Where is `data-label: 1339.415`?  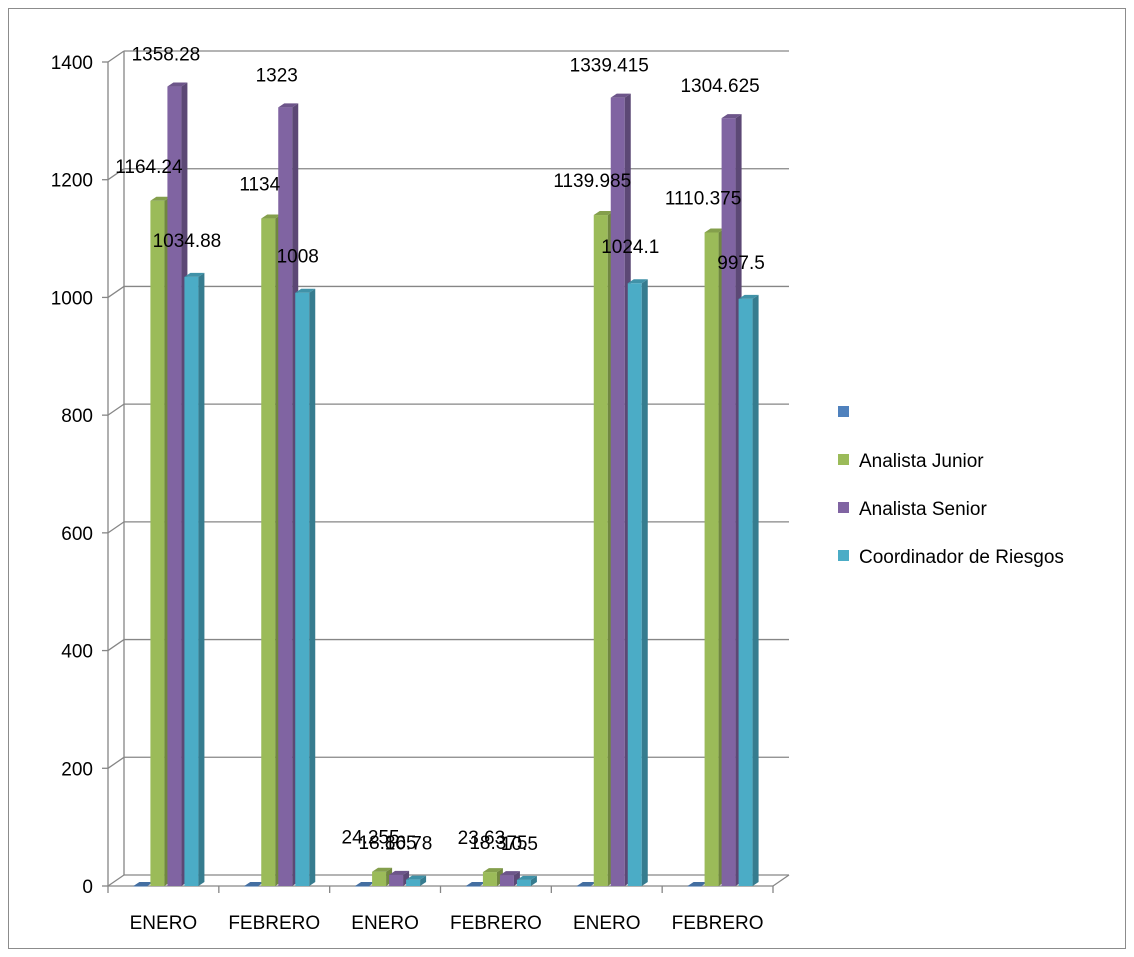
data-label: 1339.415 is located at coordinates (609, 66).